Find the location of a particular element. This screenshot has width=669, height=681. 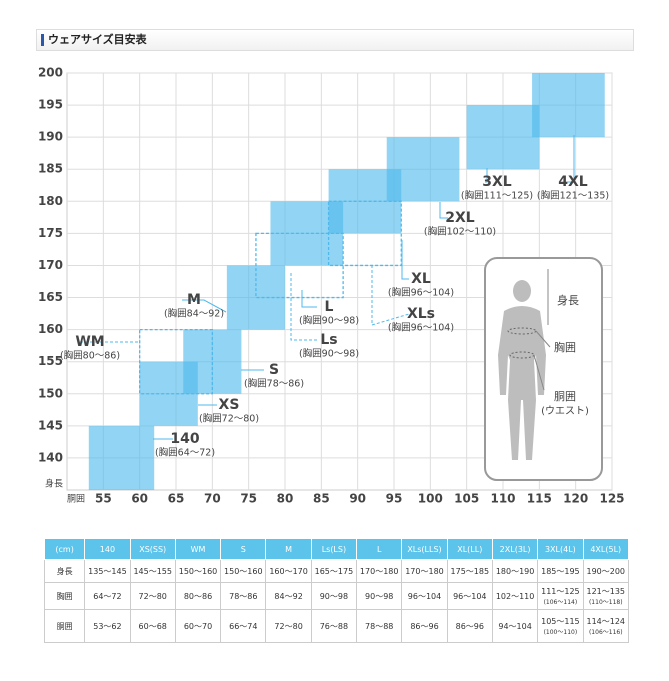

section-header: ウェアサイズ目安表 is located at coordinates (335, 40).